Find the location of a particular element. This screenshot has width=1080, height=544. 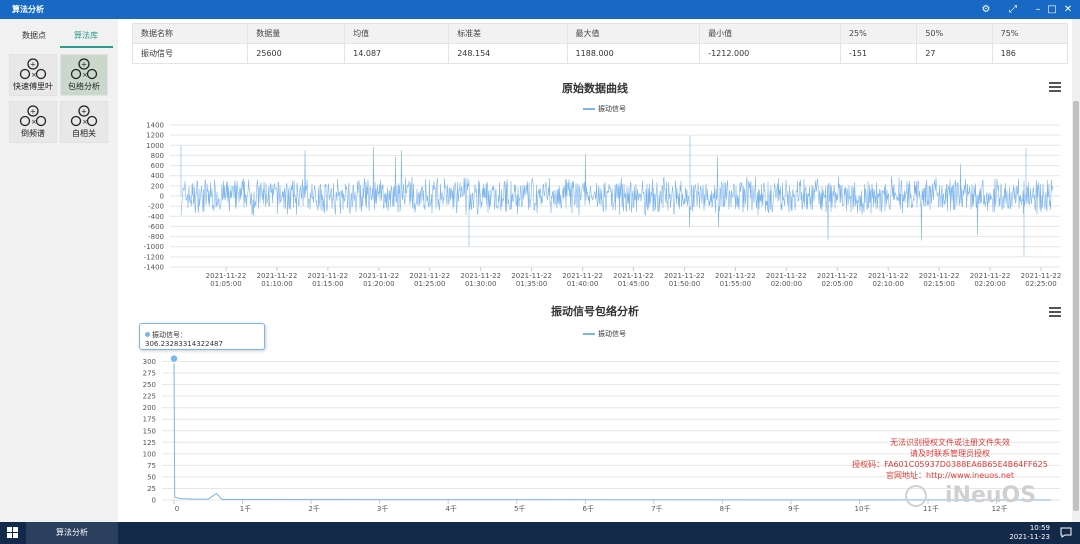

active-tab-indicator is located at coordinates (86, 47).